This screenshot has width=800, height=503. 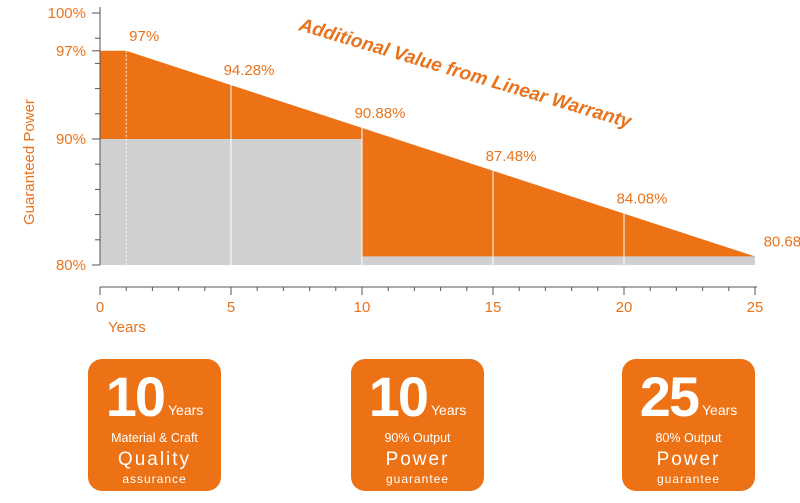 I want to click on badge-80-power-guarantee: 25 Years 80% Output Power guarantee, so click(x=688, y=425).